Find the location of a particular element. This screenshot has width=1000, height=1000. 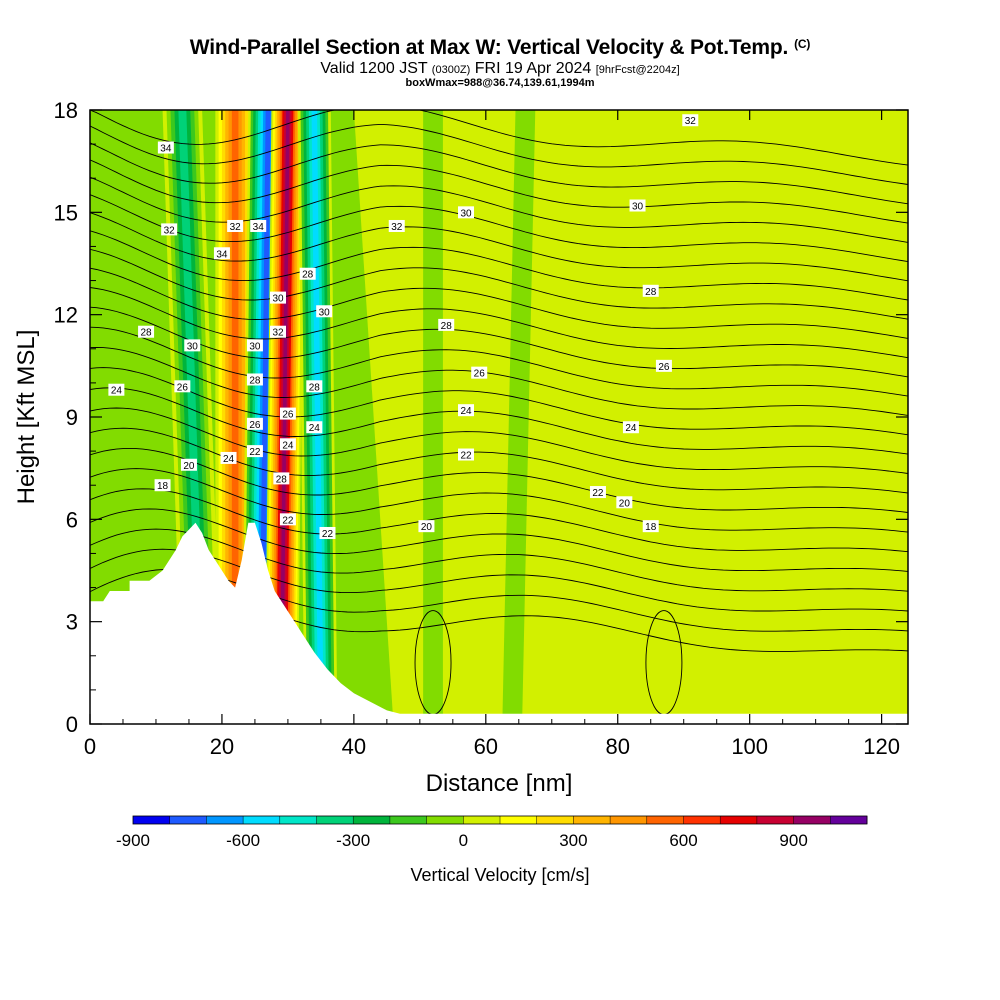

colorbar-tick-label: 300 is located at coordinates (573, 840).